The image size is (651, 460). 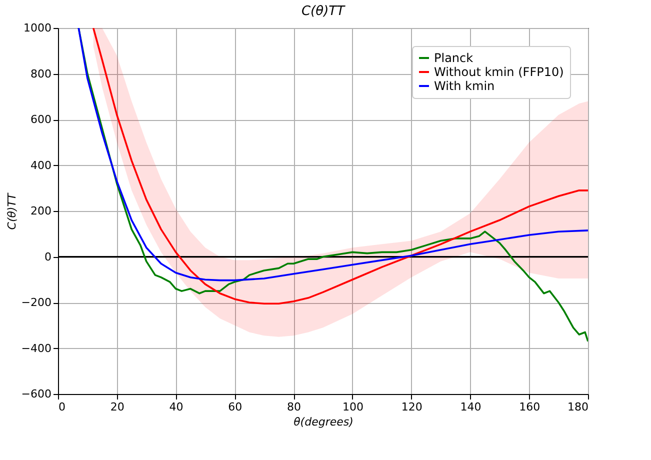 What do you see at coordinates (36, 394) in the screenshot?
I see `y-tick-label: −600` at bounding box center [36, 394].